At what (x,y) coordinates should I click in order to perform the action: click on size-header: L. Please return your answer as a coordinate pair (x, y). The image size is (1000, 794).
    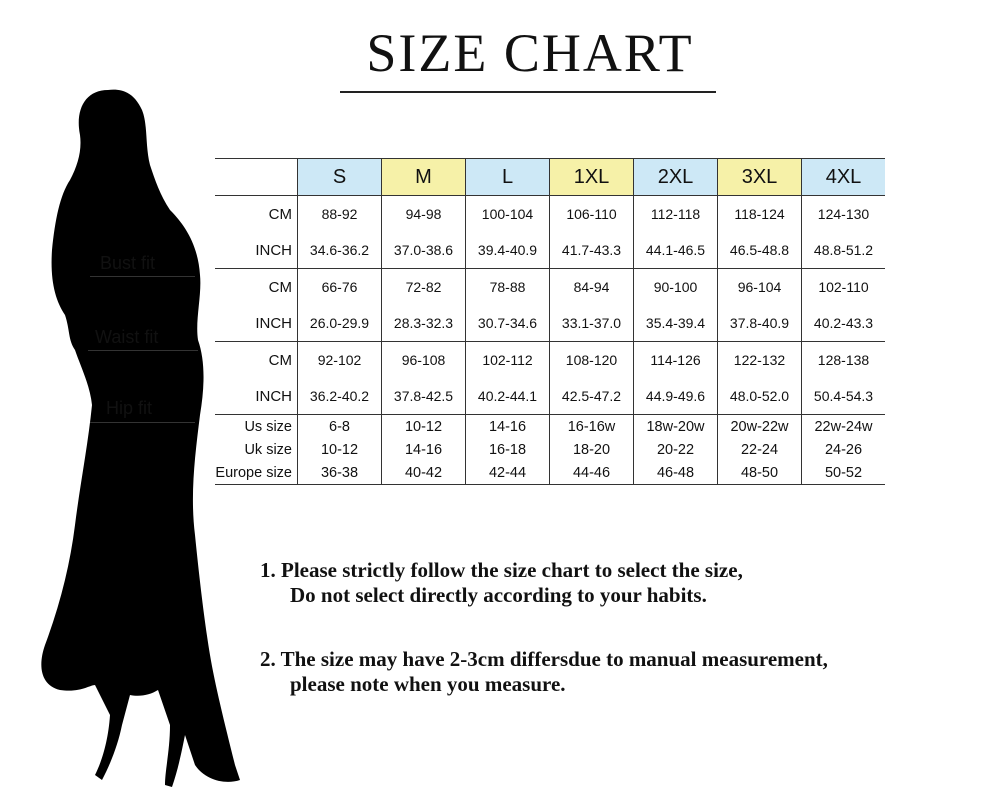
    Looking at the image, I should click on (507, 177).